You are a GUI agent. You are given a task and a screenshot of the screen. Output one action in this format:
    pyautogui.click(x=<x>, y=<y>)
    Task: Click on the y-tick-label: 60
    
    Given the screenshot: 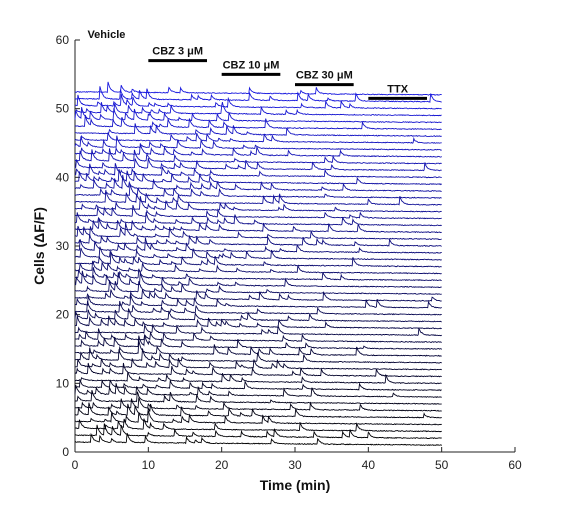 What is the action you would take?
    pyautogui.click(x=63, y=40)
    